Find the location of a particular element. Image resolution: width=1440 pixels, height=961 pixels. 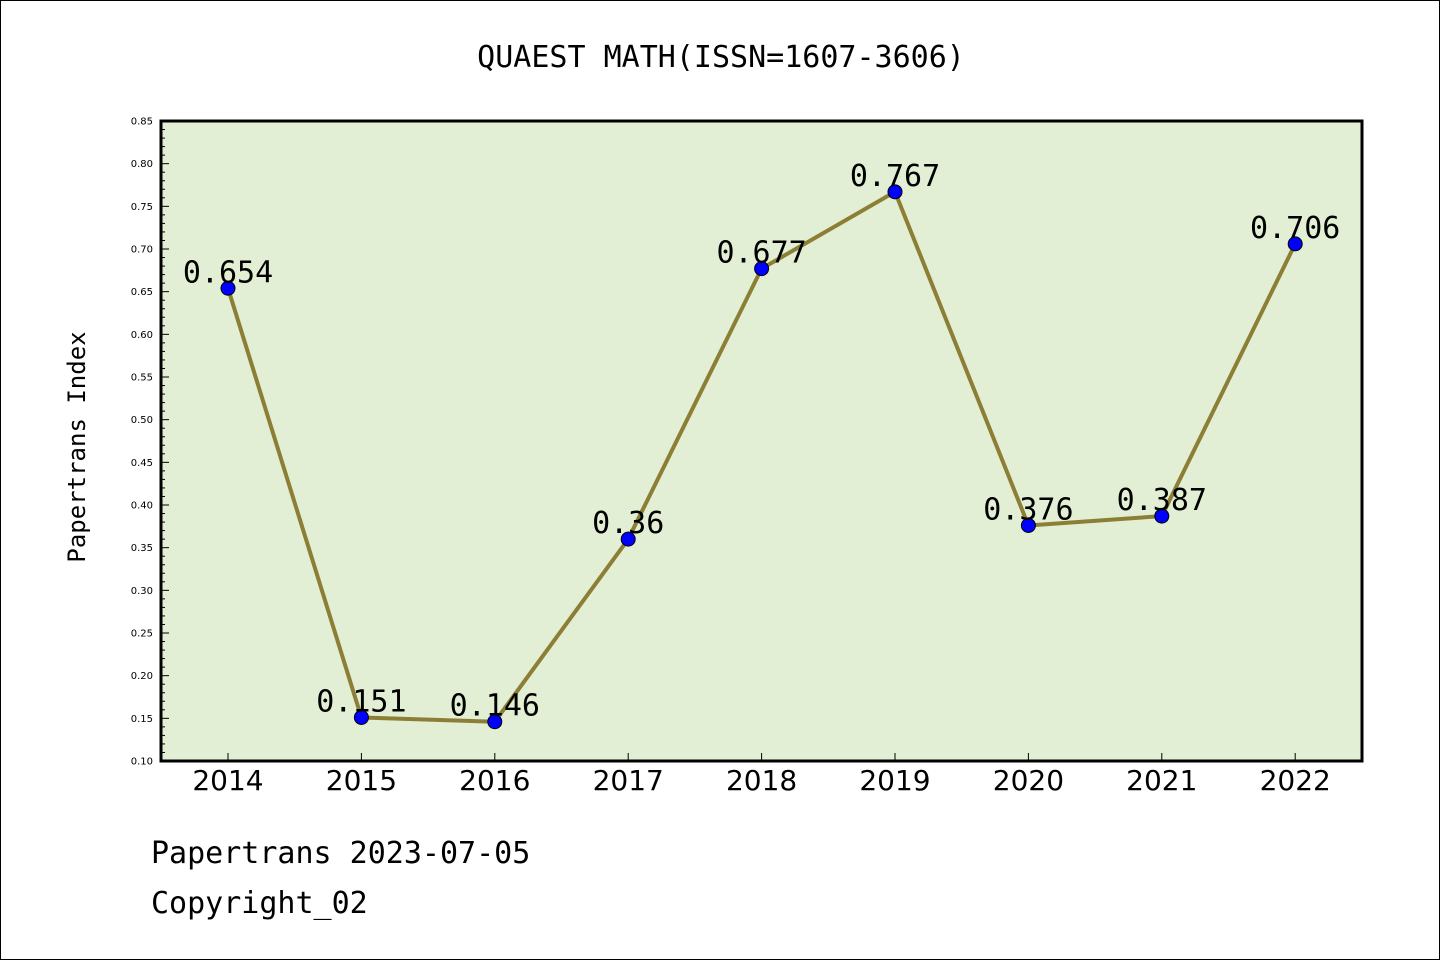

data-label: 0.146 is located at coordinates (495, 706).